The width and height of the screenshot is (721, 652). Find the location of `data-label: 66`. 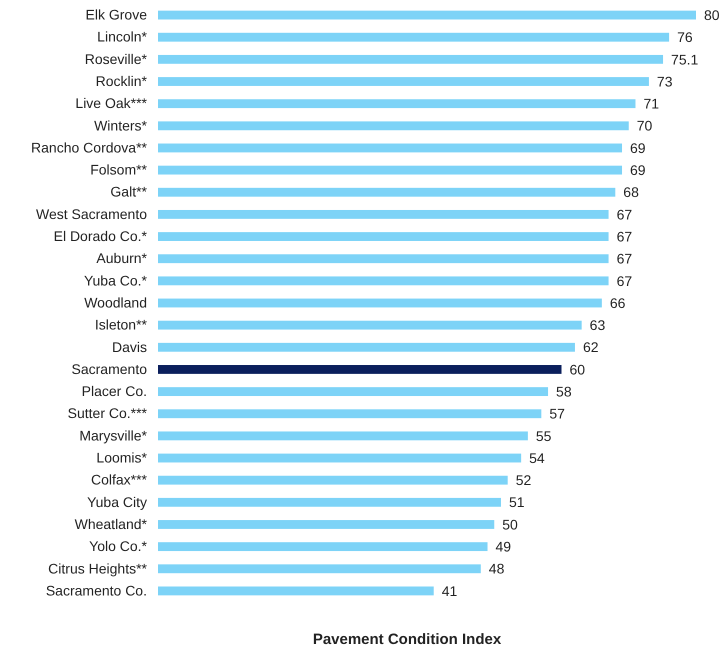

data-label: 66 is located at coordinates (618, 302).